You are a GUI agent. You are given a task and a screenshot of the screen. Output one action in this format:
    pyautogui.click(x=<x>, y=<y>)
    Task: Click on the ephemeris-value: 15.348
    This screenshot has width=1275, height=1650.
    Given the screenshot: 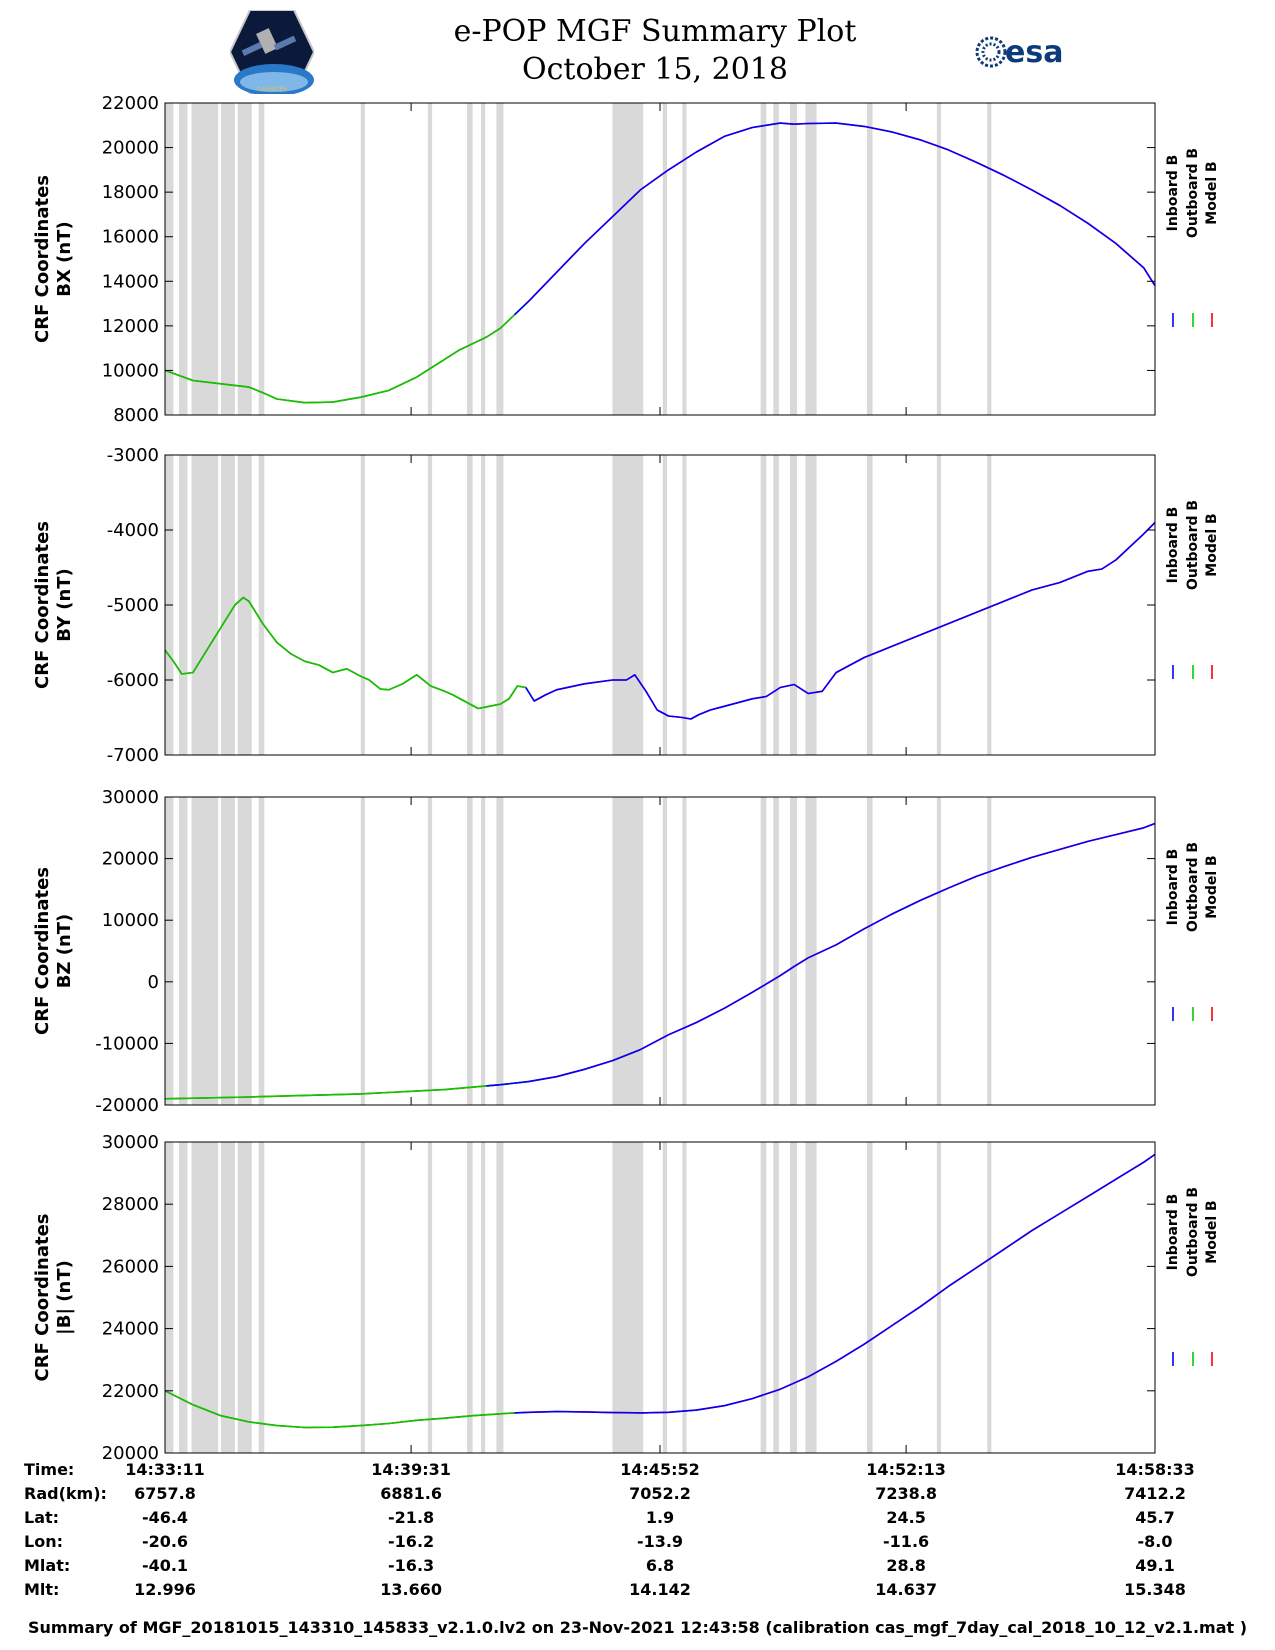 What is the action you would take?
    pyautogui.click(x=1155, y=1589)
    